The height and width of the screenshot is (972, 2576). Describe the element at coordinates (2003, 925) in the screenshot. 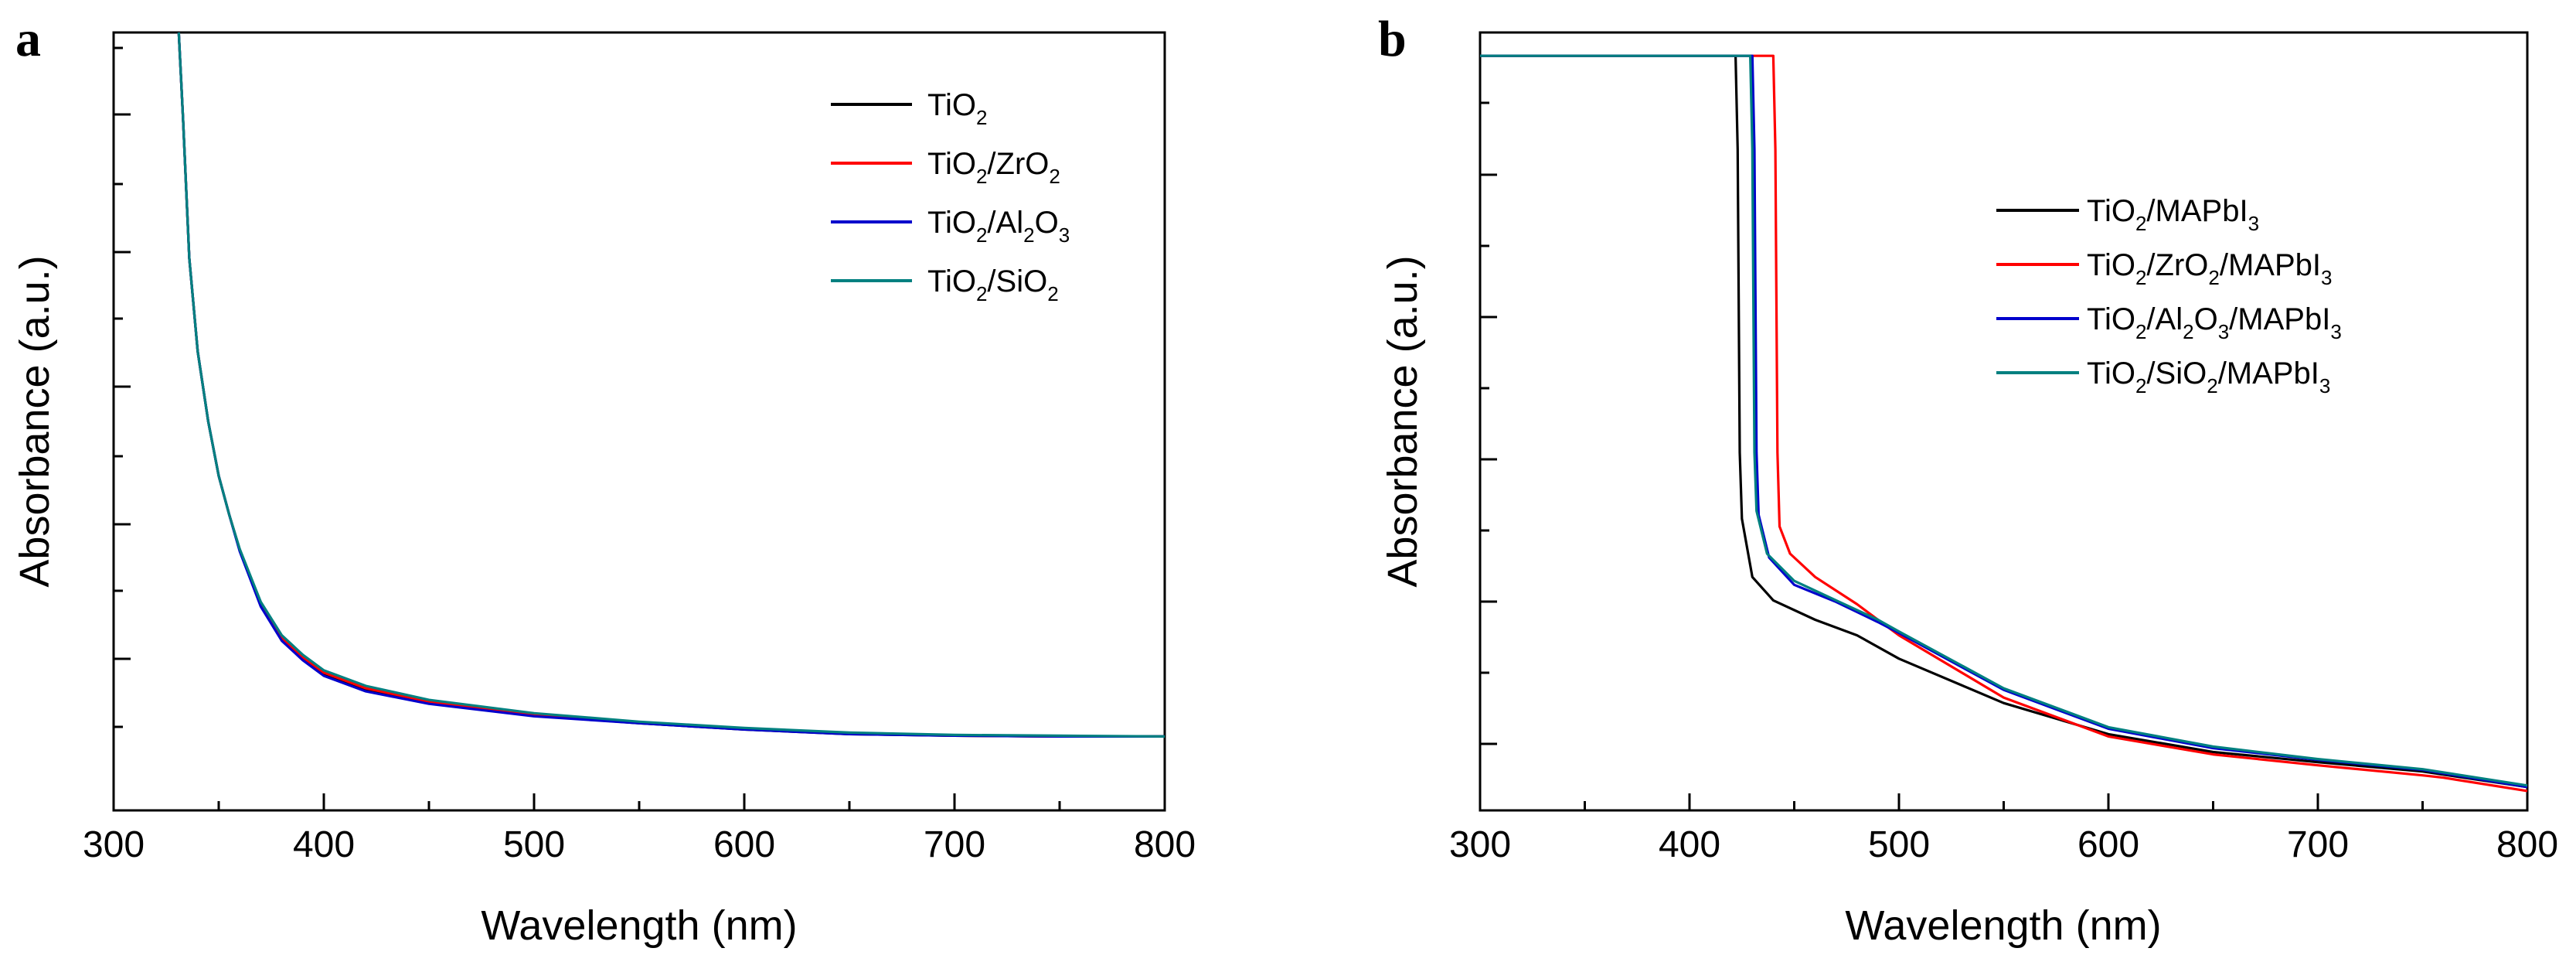

I see `x-axis-title-b: Wavelength (nm)` at that location.